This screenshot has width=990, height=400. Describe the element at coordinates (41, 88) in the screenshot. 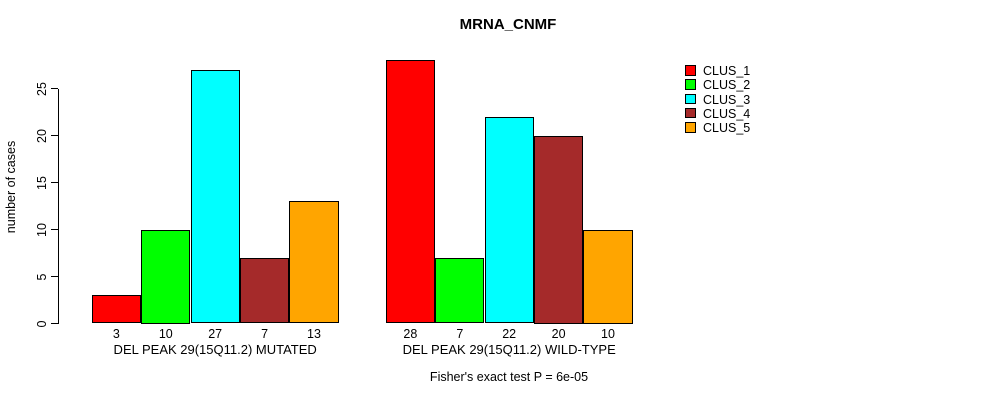

I see `y-axis-tick-label: 25` at that location.